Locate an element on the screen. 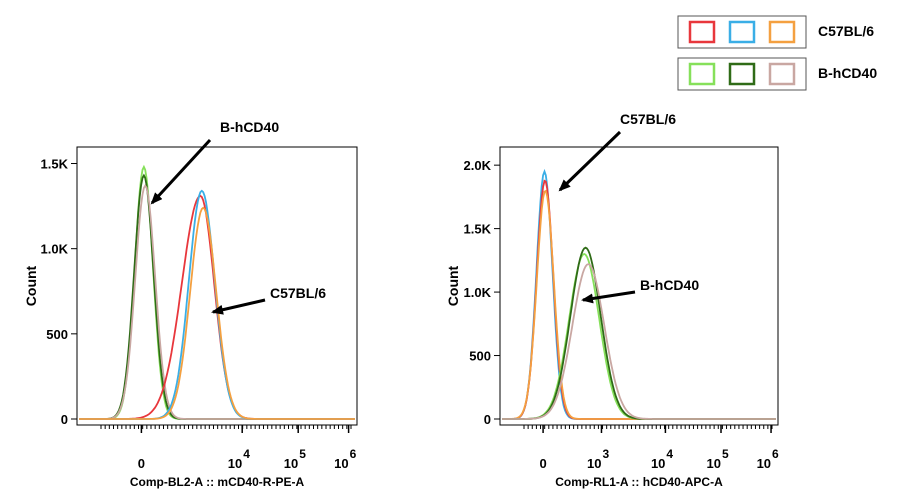  y-axis: 0 500 1.0K 1.5K is located at coordinates (59, 292).